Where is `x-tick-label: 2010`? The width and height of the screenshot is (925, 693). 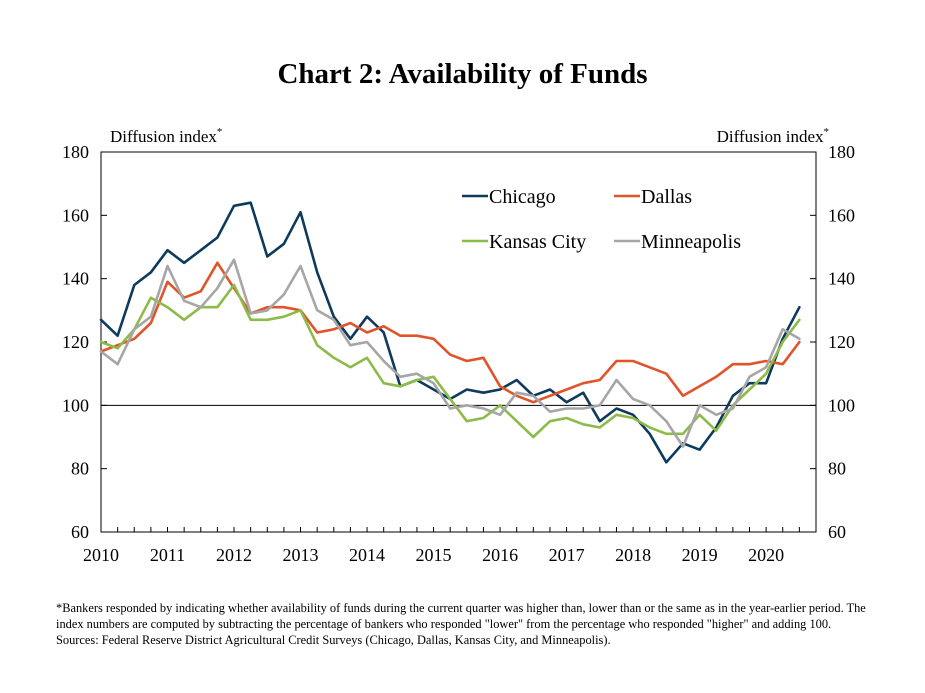
x-tick-label: 2010 is located at coordinates (101, 555).